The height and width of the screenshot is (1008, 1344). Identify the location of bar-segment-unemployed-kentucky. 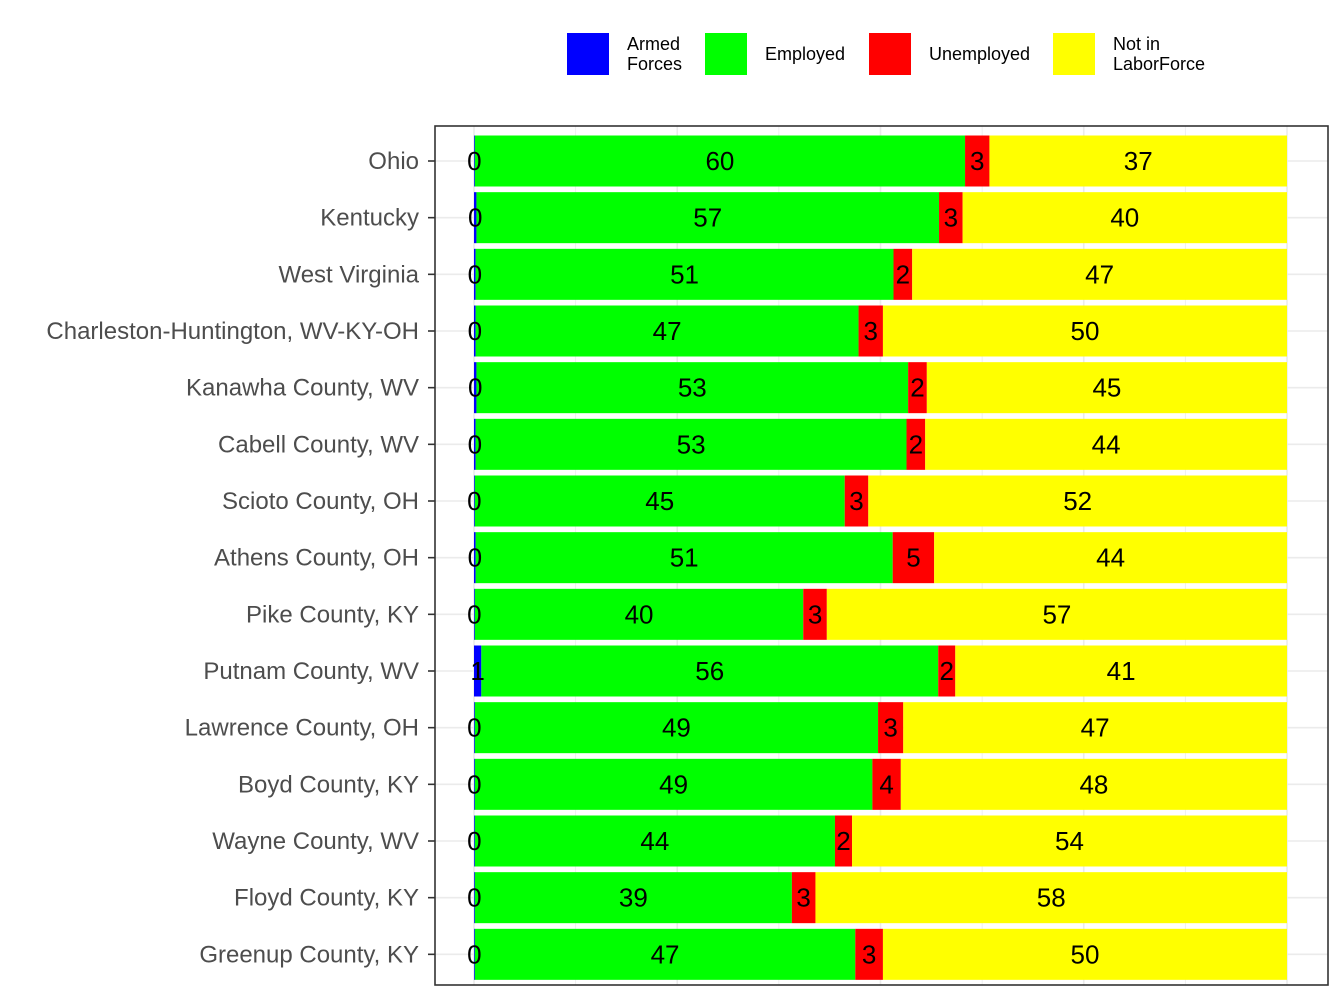
(951, 218).